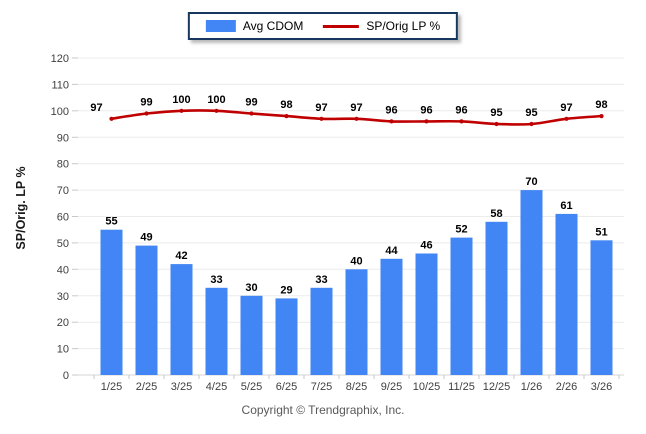 The image size is (646, 434). Describe the element at coordinates (181, 256) in the screenshot. I see `bar-value-label: 42` at that location.